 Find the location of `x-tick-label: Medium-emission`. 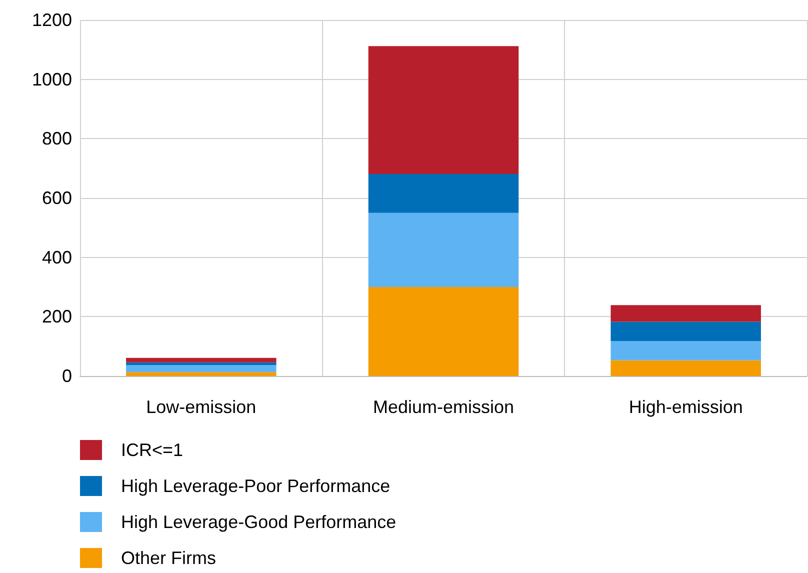

x-tick-label: Medium-emission is located at coordinates (443, 407).